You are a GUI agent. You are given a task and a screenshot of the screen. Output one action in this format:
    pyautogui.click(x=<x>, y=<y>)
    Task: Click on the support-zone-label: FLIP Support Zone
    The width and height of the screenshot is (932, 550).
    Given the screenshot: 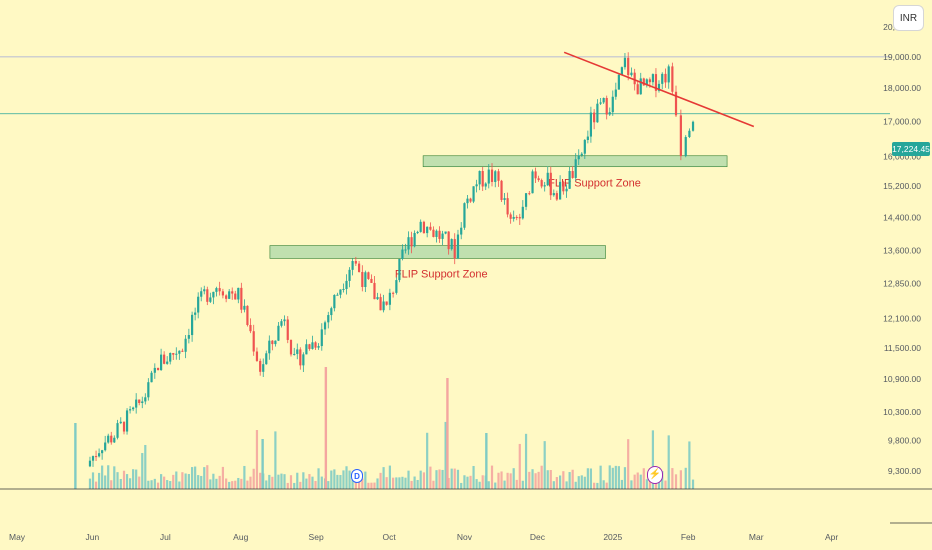 What is the action you would take?
    pyautogui.click(x=594, y=184)
    